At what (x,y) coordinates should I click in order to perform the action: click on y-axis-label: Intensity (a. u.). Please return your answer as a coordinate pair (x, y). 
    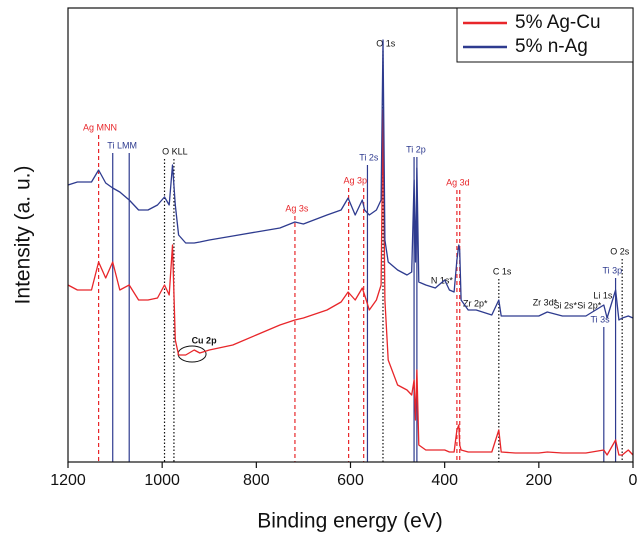
    Looking at the image, I should click on (23, 235).